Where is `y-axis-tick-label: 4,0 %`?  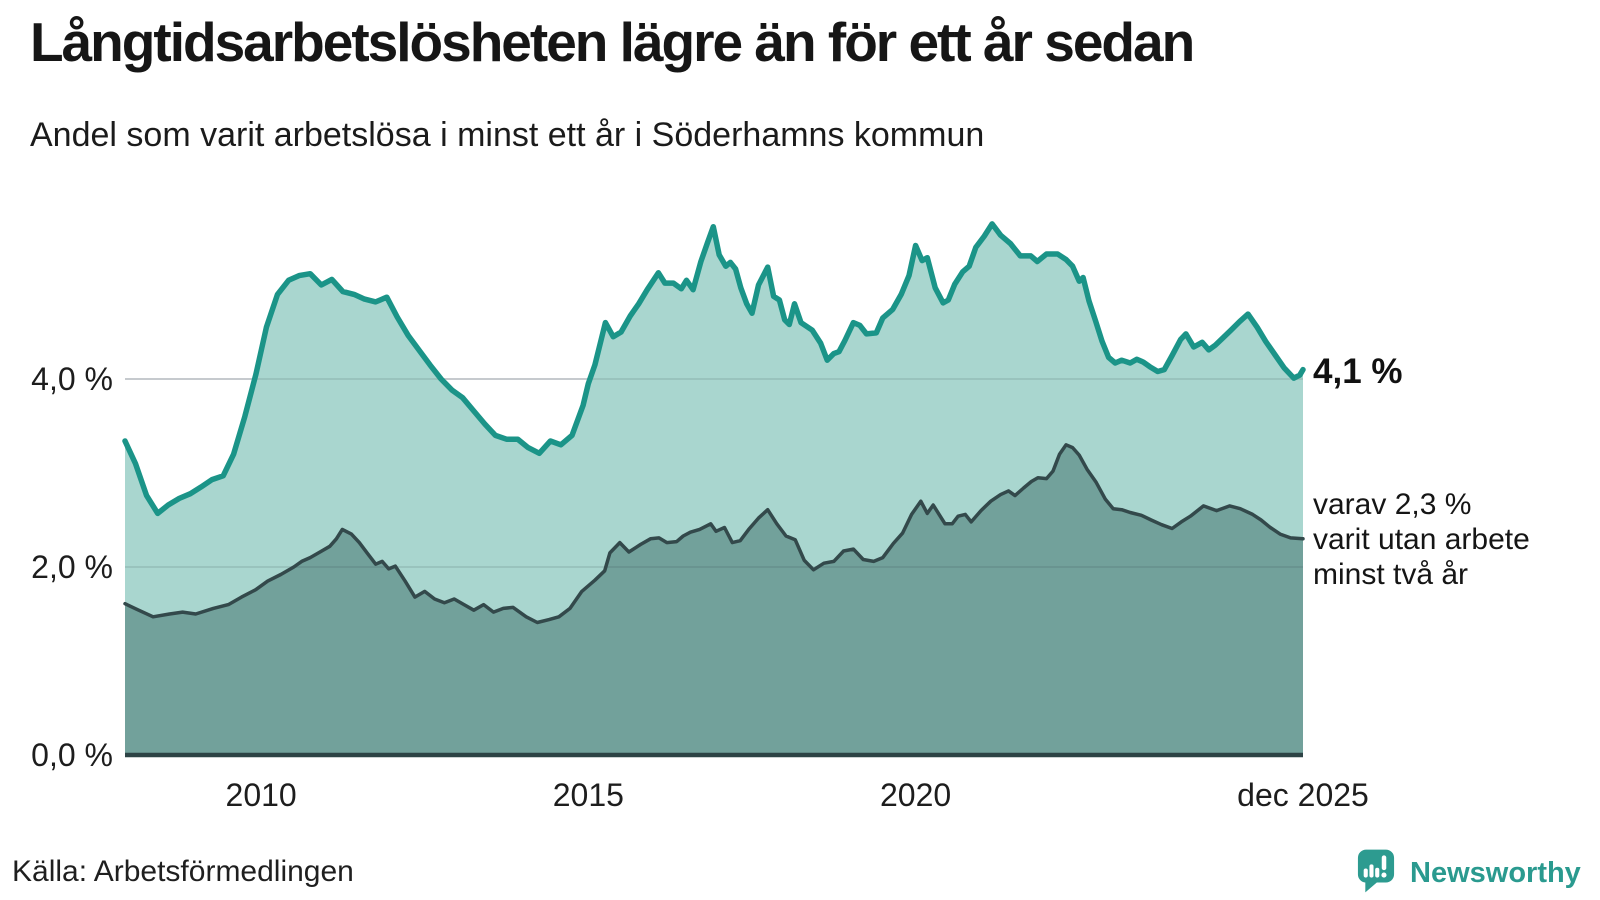 y-axis-tick-label: 4,0 % is located at coordinates (72, 379).